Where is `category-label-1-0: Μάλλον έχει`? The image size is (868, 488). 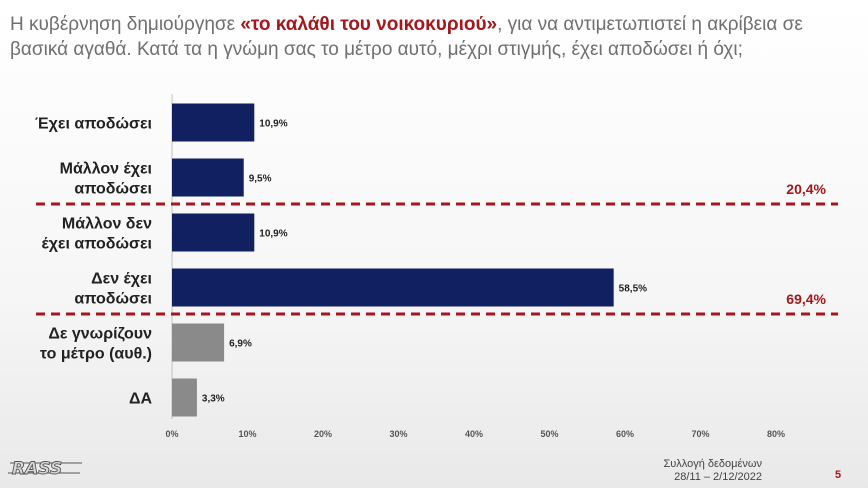 category-label-1-0: Μάλλον έχει is located at coordinates (106, 169).